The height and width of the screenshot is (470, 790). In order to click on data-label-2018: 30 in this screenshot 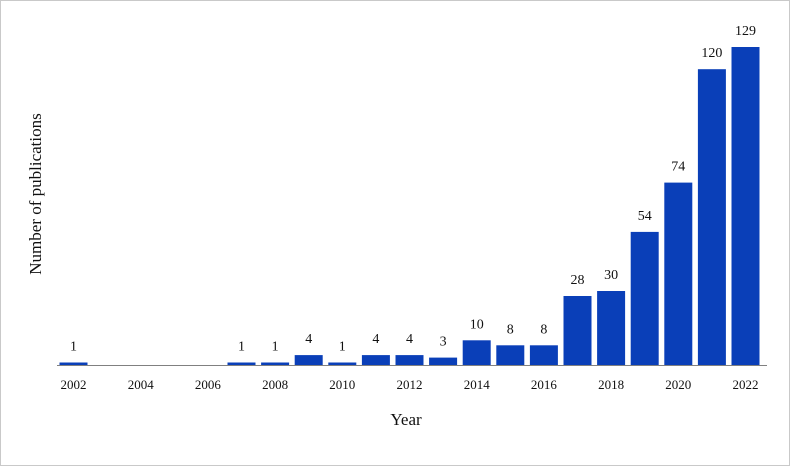, I will do `click(611, 275)`.